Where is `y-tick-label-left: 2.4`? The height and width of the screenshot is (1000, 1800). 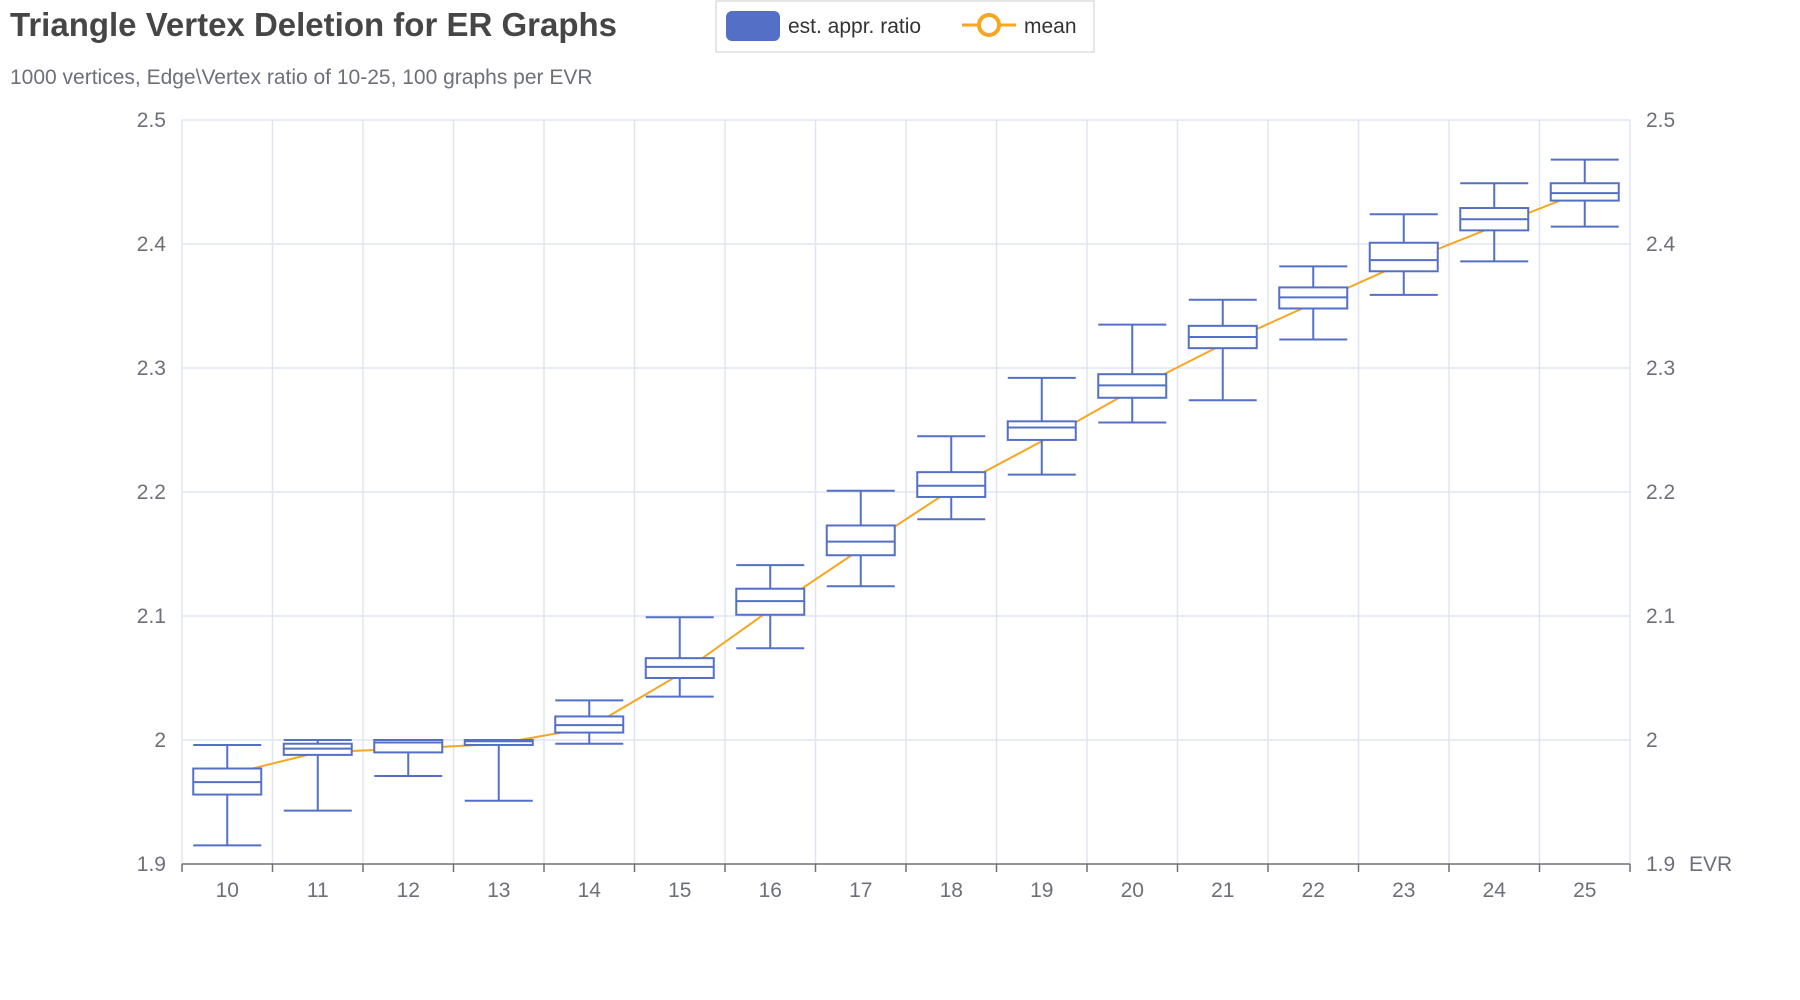
y-tick-label-left: 2.4 is located at coordinates (152, 244).